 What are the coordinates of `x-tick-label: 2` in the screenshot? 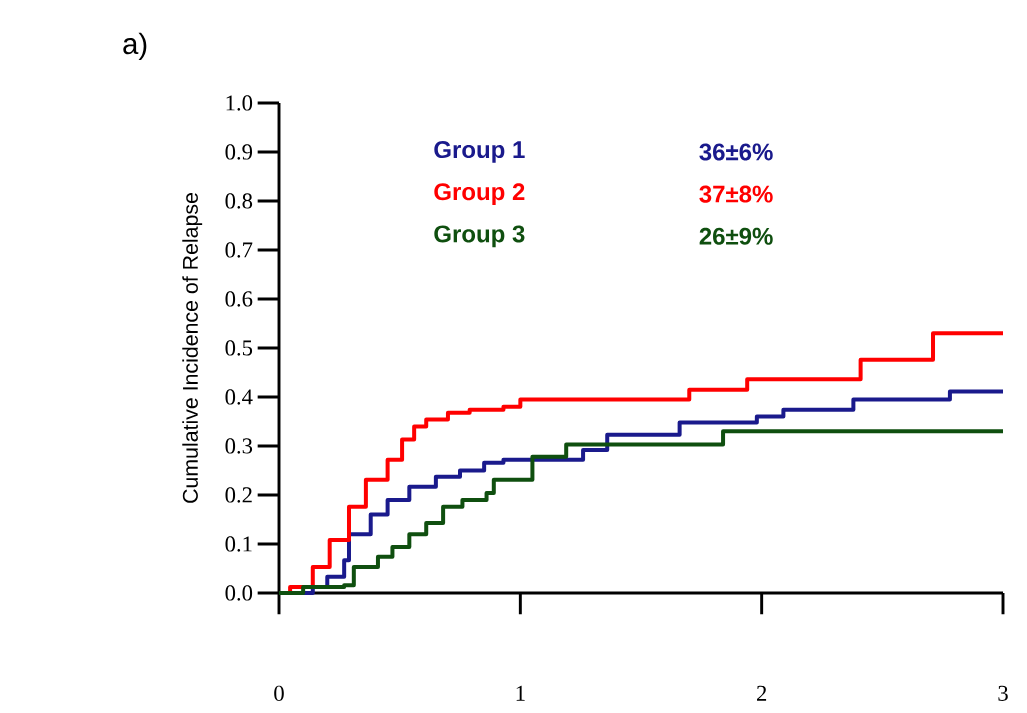 It's located at (762, 693).